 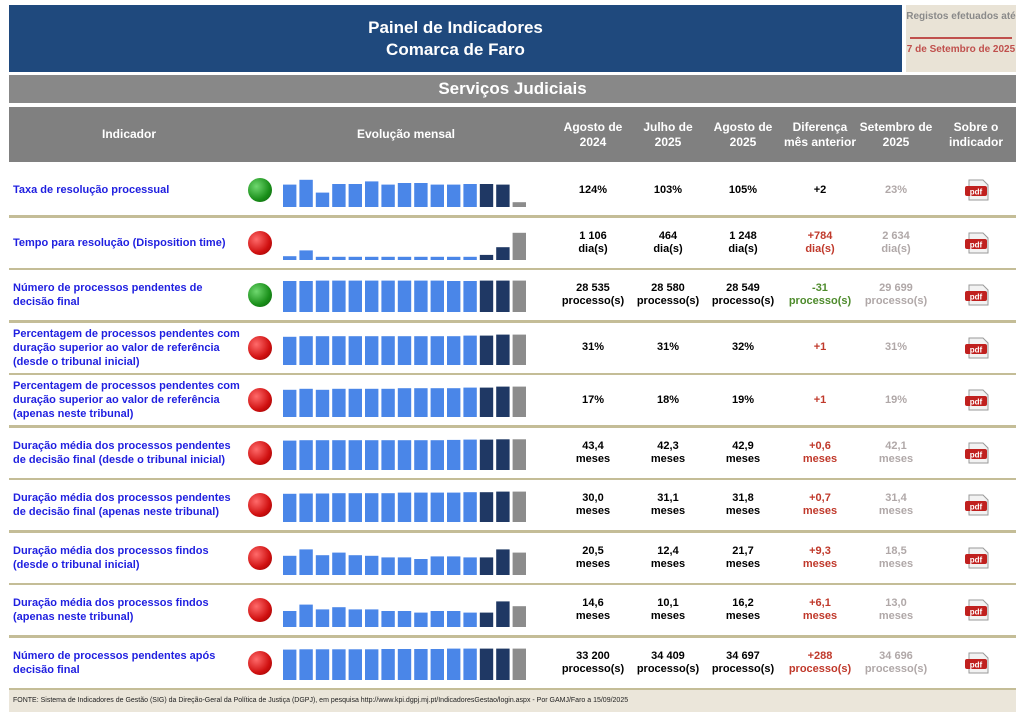 What do you see at coordinates (593, 189) in the screenshot?
I see `value-agosto-2024: 124%` at bounding box center [593, 189].